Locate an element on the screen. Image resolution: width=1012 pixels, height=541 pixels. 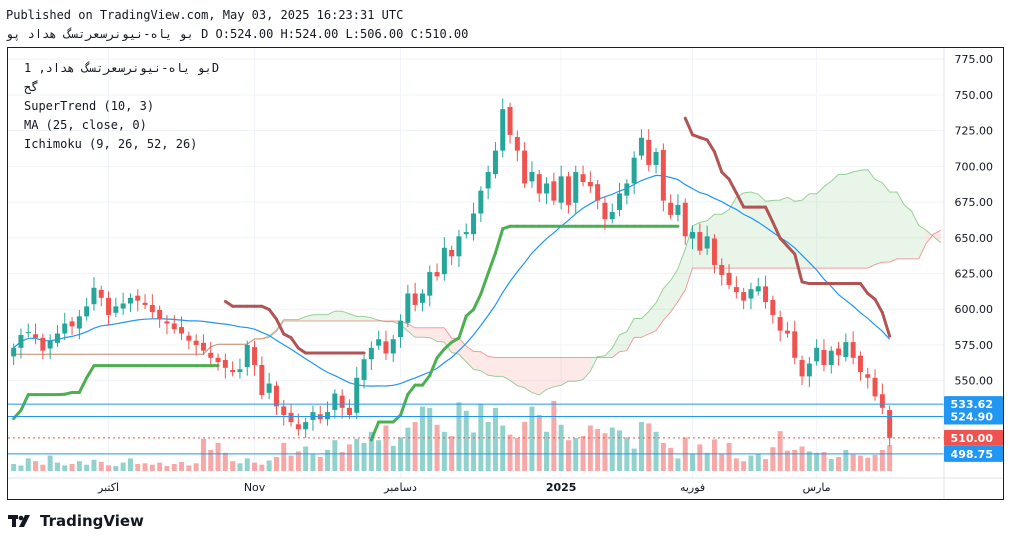
price-line-label: 498.75 is located at coordinates (972, 454).